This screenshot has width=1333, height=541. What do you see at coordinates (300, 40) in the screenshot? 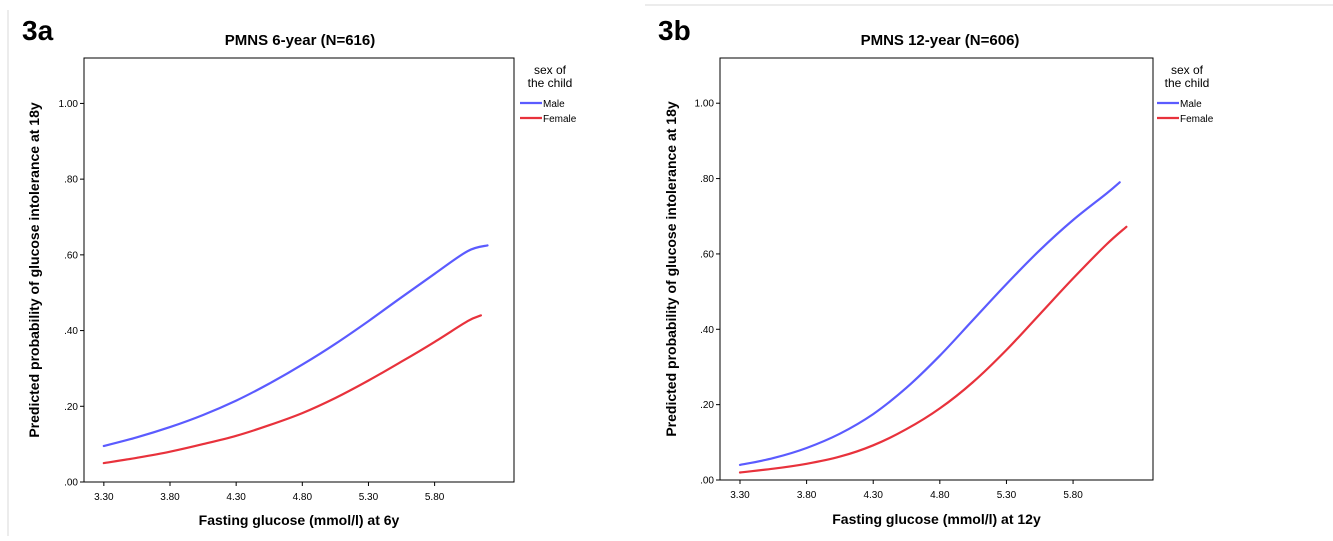
I see `chart-title: PMNS 6-year (N=616)` at bounding box center [300, 40].